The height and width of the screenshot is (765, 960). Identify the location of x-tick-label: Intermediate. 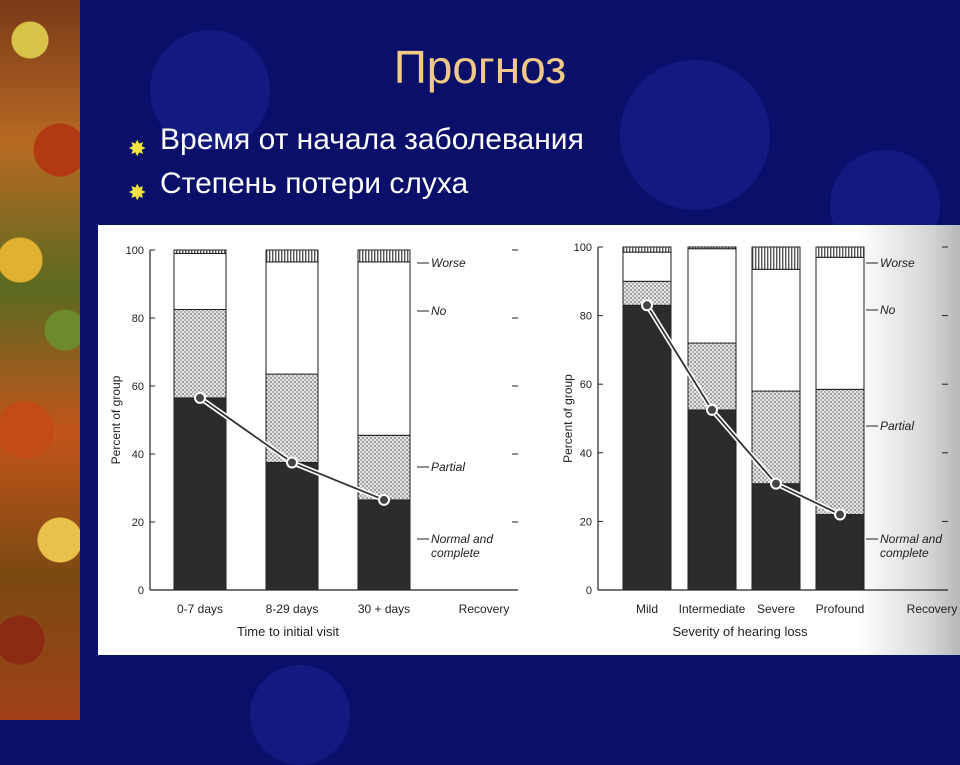
(712, 609).